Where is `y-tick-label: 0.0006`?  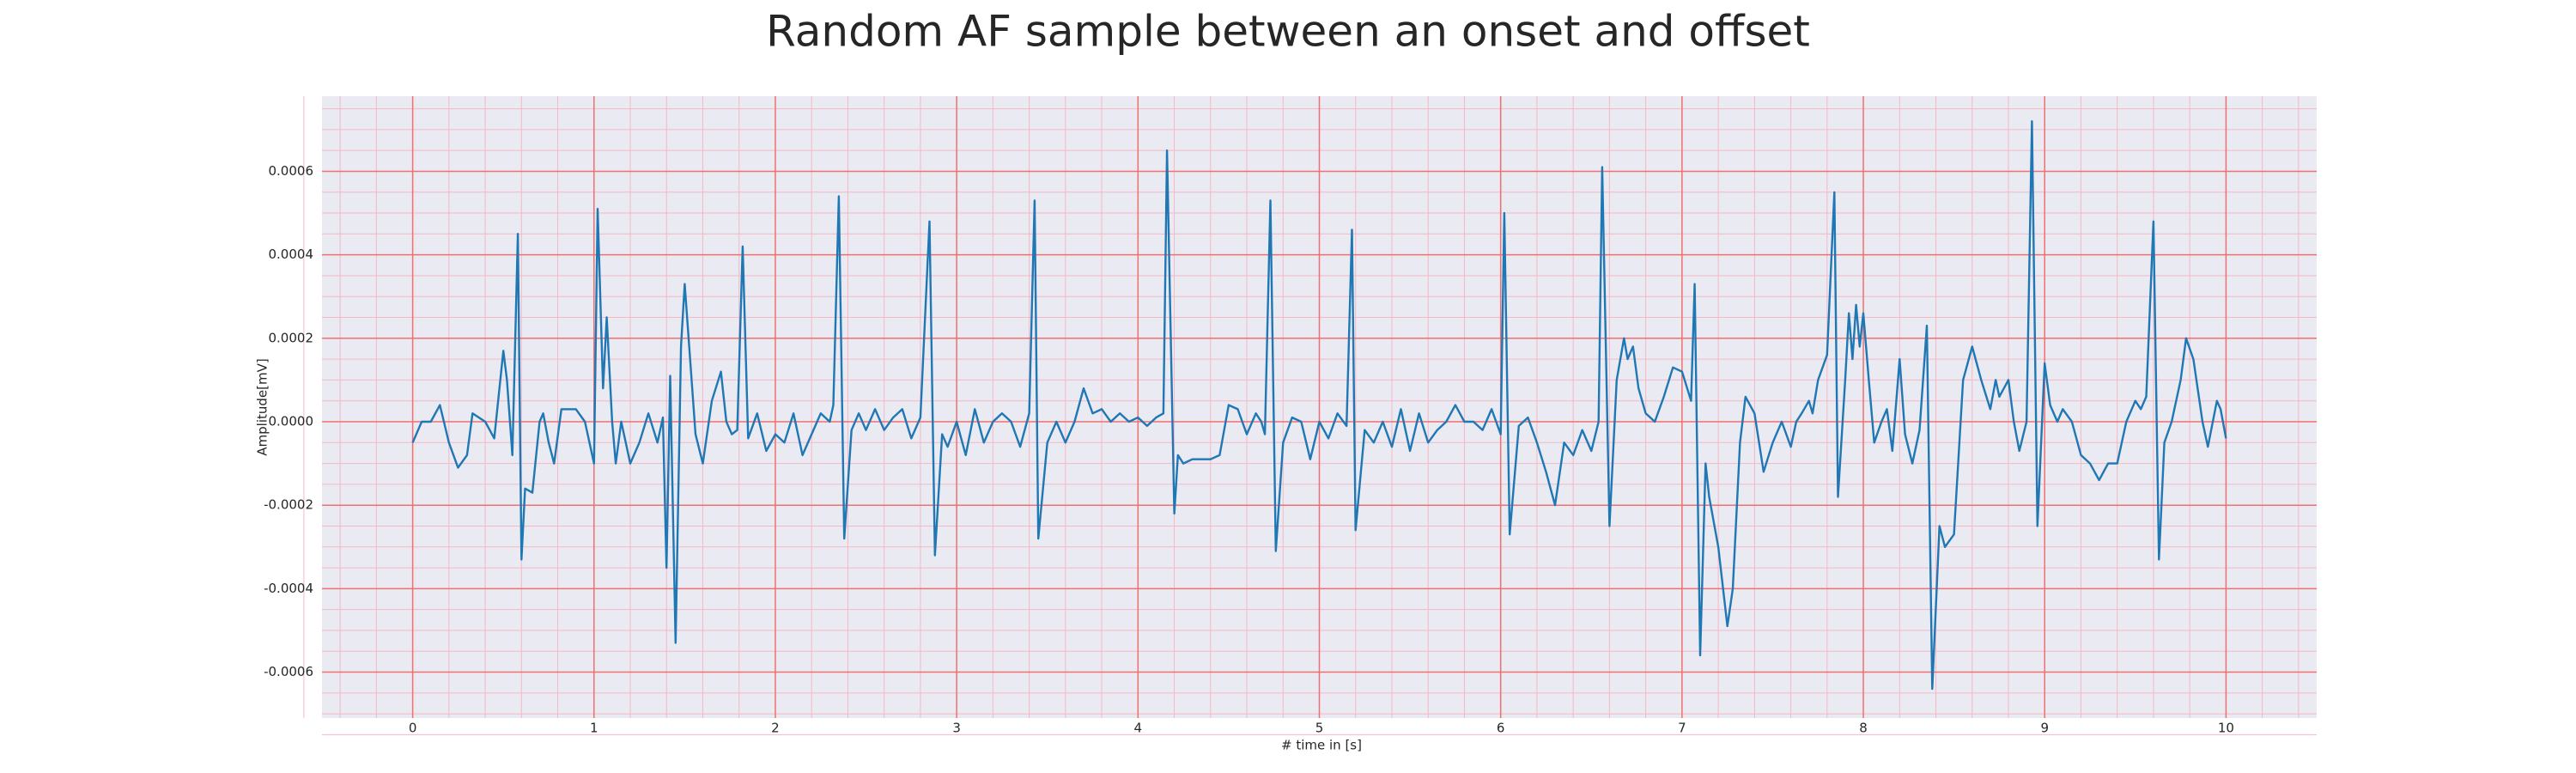 y-tick-label: 0.0006 is located at coordinates (291, 171).